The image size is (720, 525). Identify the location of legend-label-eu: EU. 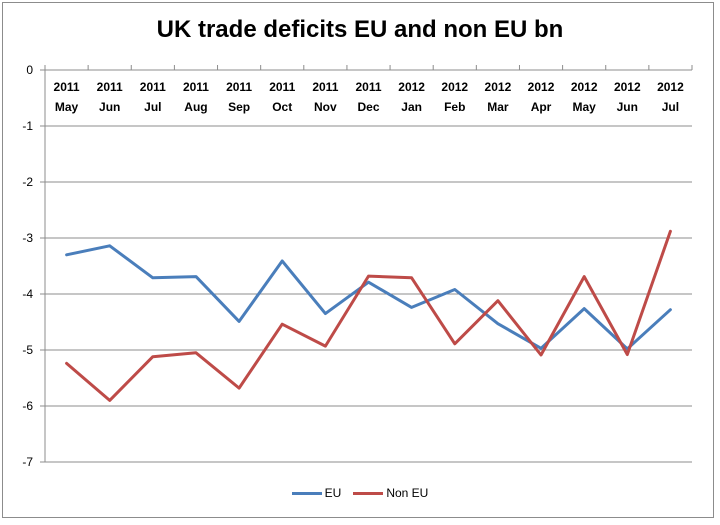
(333, 493).